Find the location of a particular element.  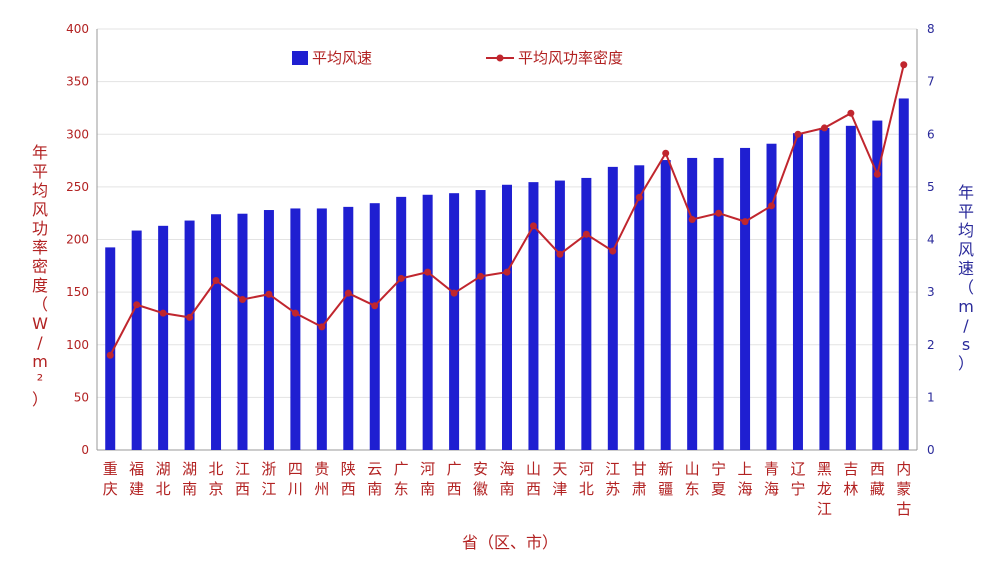

left-tick-label: 100 is located at coordinates (77, 345).